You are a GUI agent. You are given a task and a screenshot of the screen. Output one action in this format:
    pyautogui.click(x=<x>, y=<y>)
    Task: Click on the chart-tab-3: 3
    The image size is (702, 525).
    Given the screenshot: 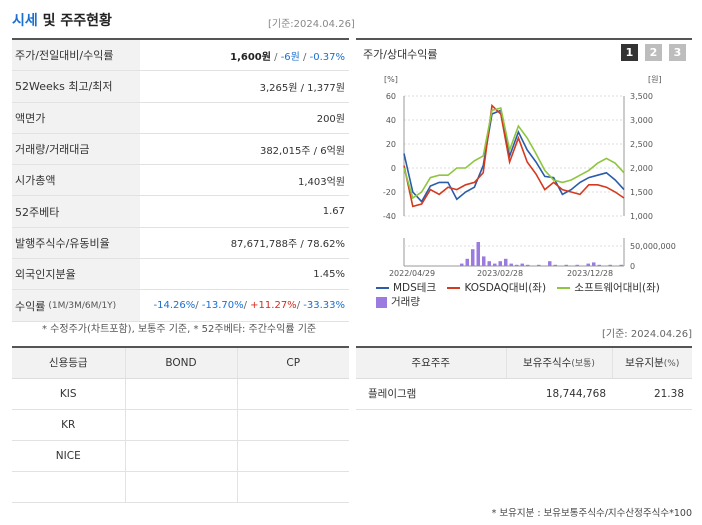 What is the action you would take?
    pyautogui.click(x=677, y=52)
    